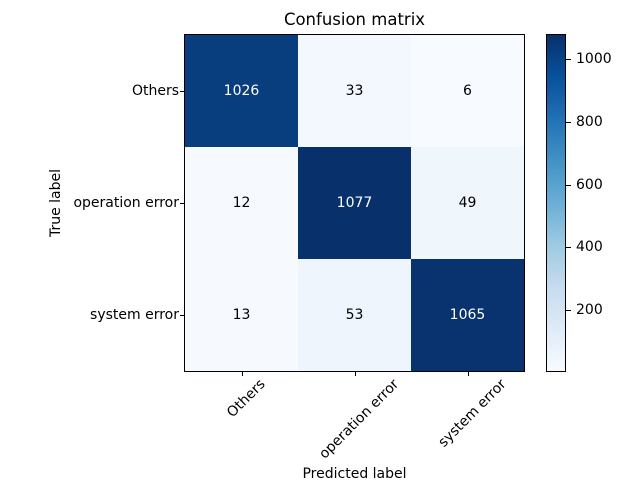 Image resolution: width=640 pixels, height=480 pixels. I want to click on matrix-cell-value: 53, so click(354, 315).